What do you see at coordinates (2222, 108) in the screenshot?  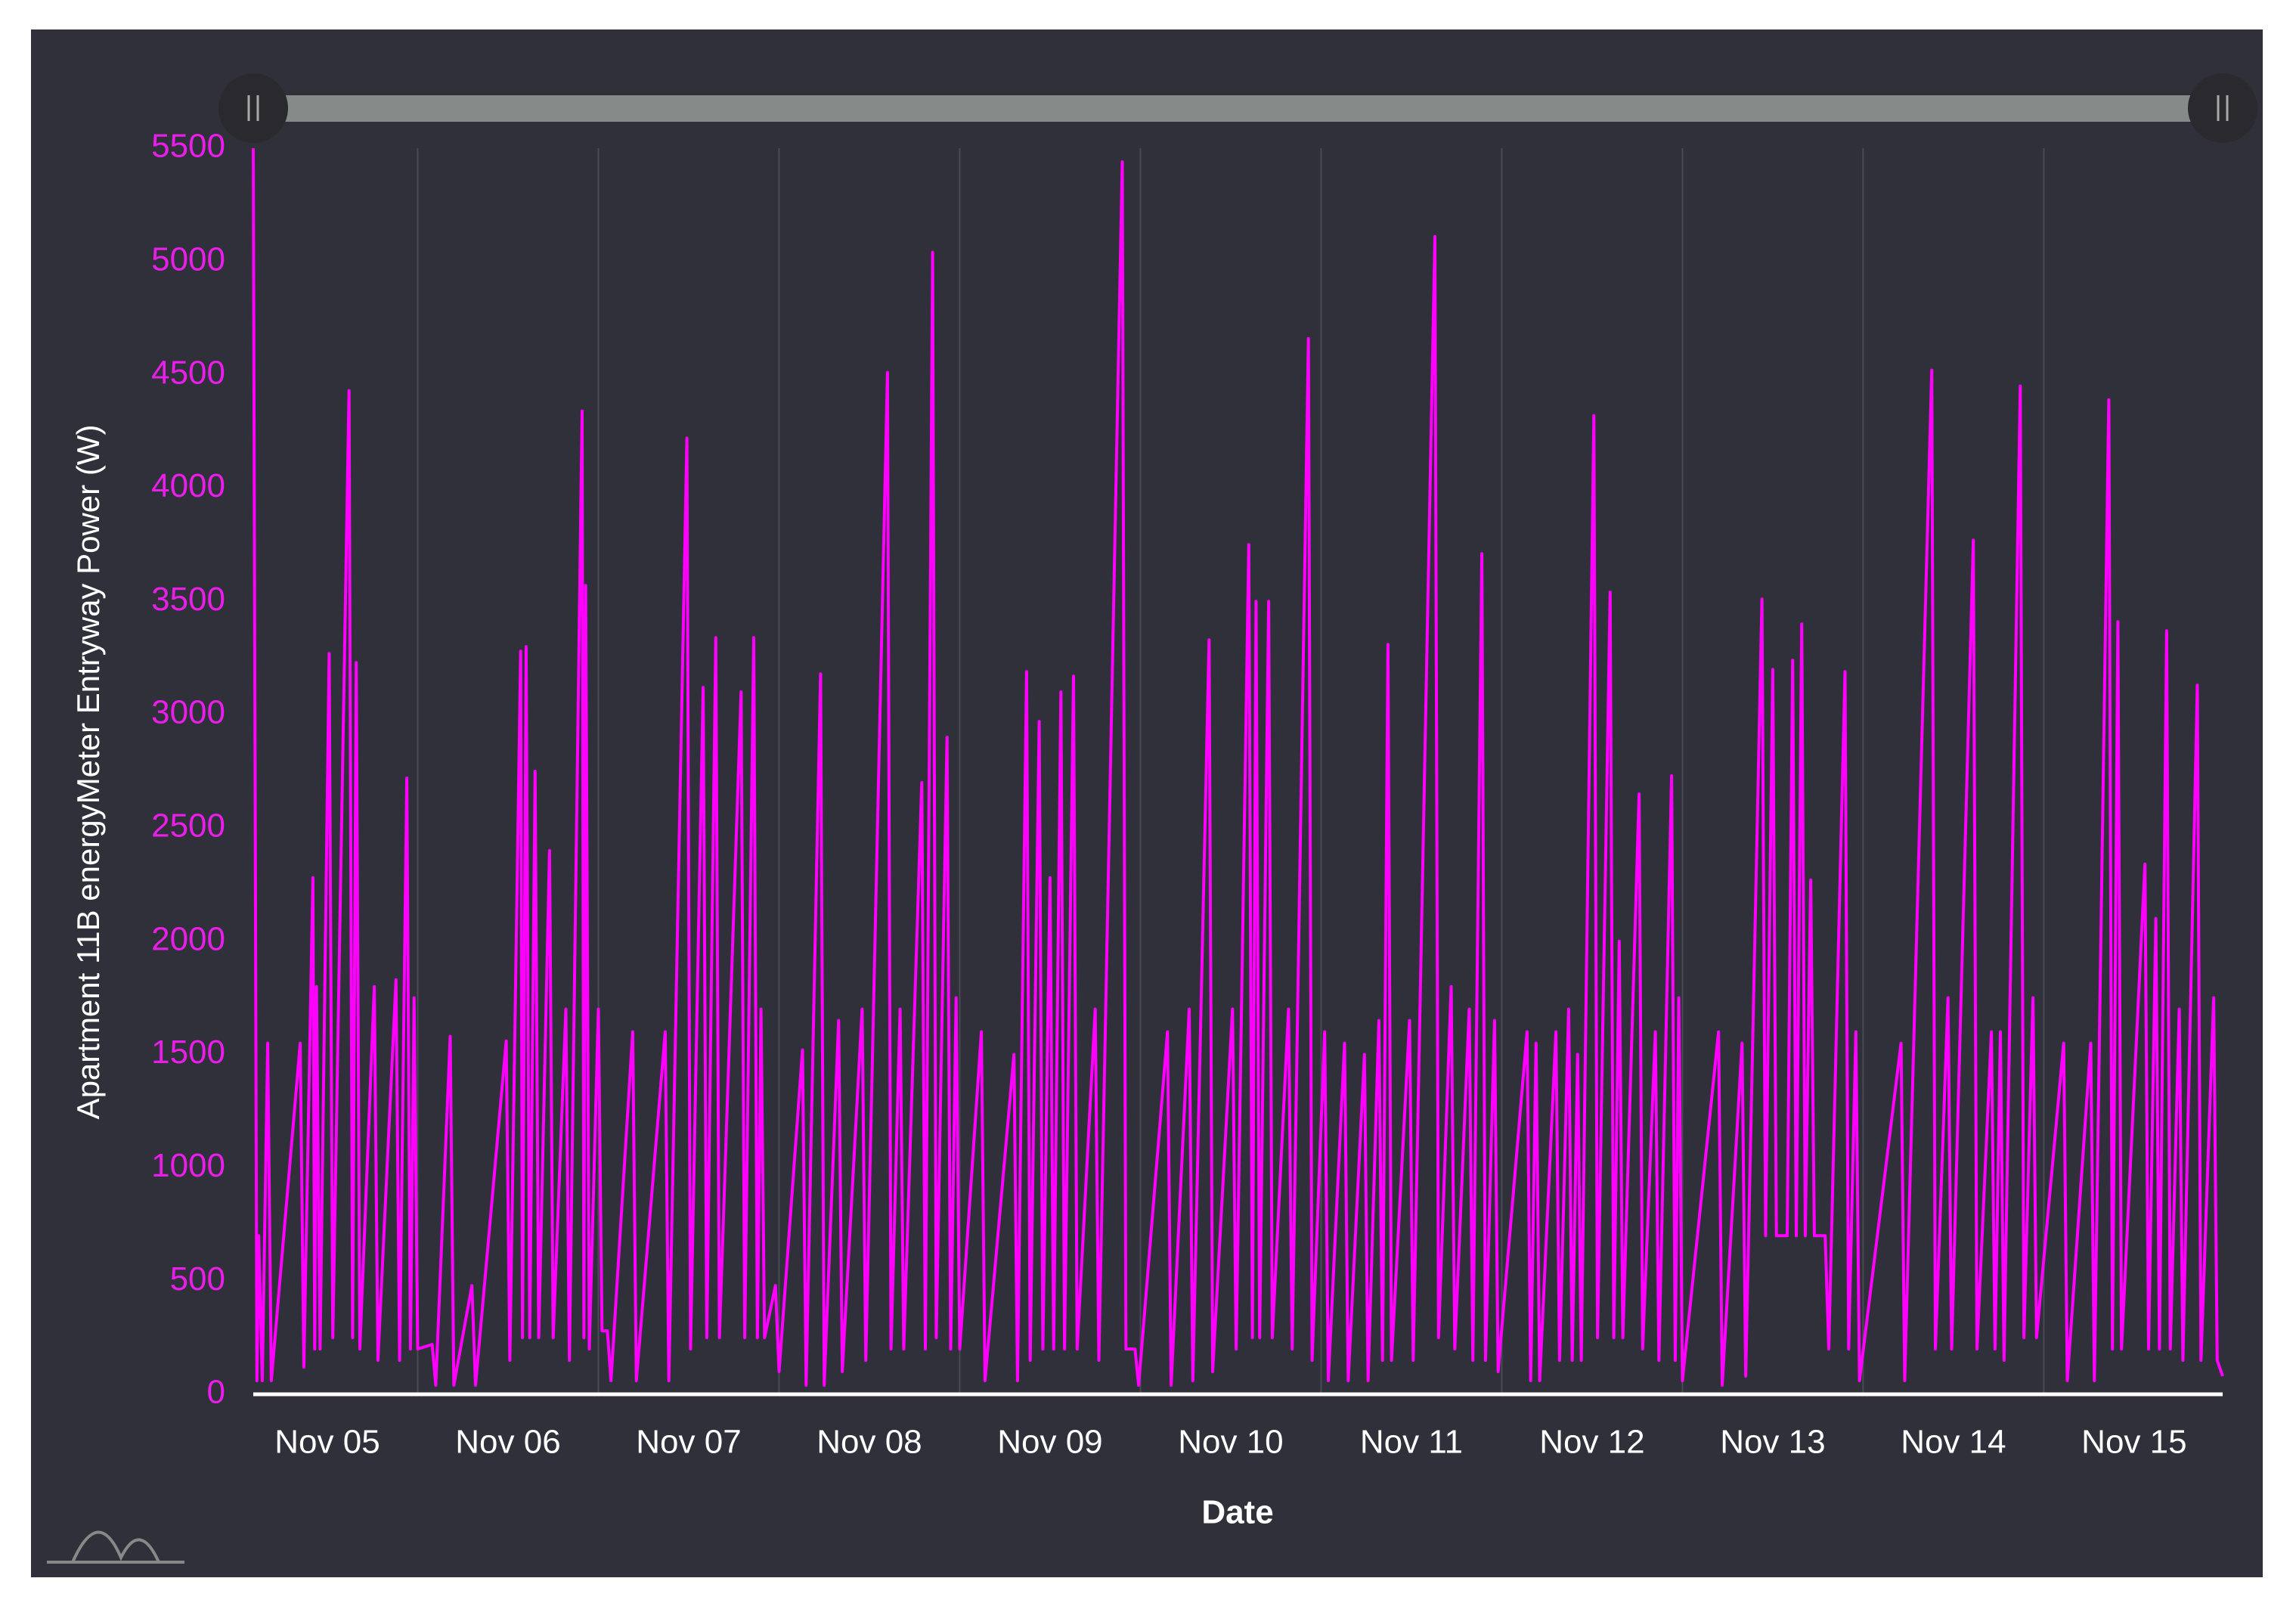 I see `scrollbar-handle-right` at bounding box center [2222, 108].